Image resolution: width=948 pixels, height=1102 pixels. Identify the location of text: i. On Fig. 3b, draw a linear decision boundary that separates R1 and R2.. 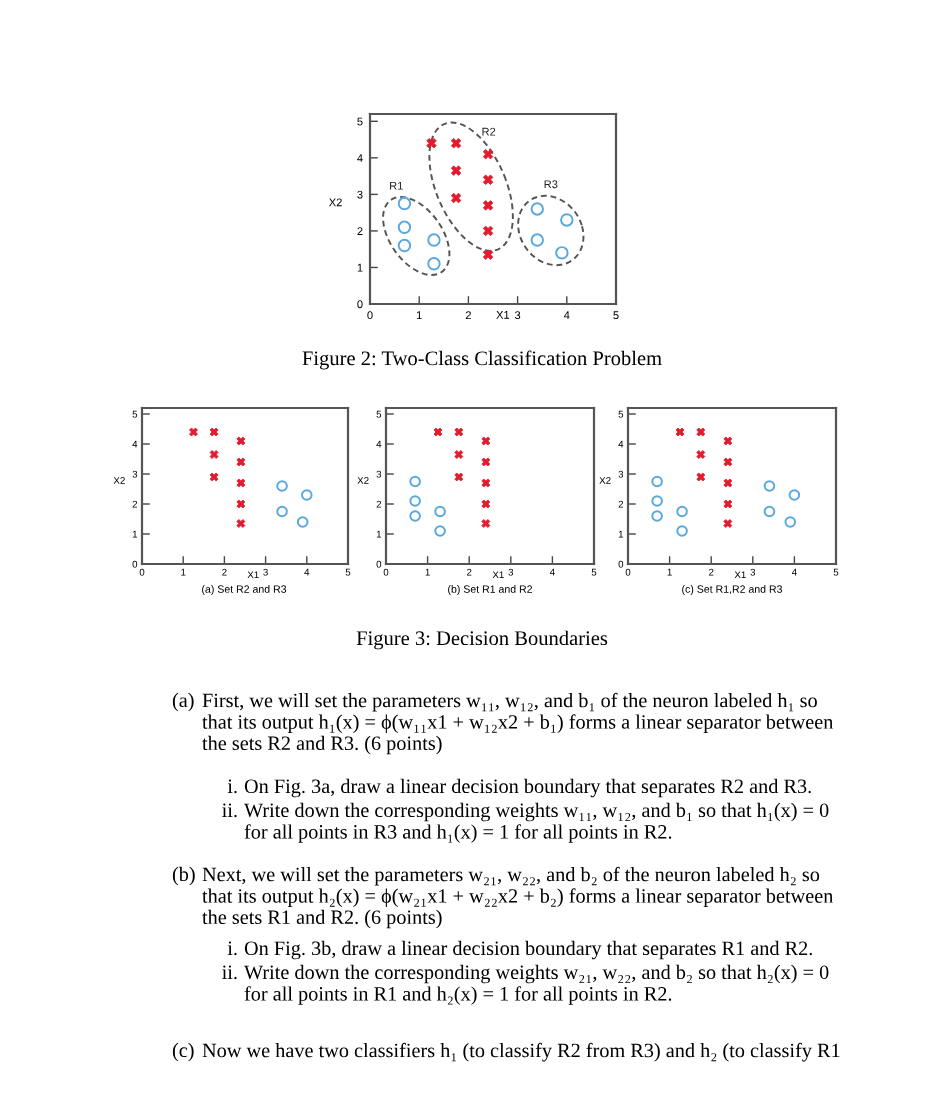
(519, 950).